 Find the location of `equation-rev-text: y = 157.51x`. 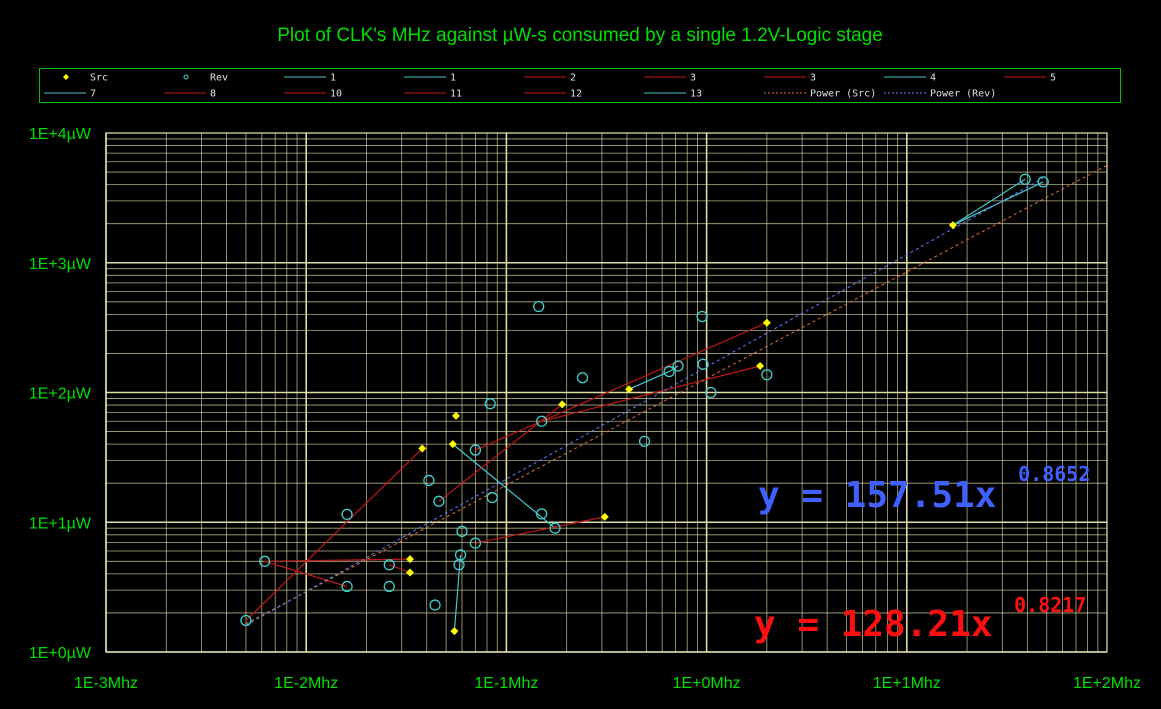

equation-rev-text: y = 157.51x is located at coordinates (877, 495).